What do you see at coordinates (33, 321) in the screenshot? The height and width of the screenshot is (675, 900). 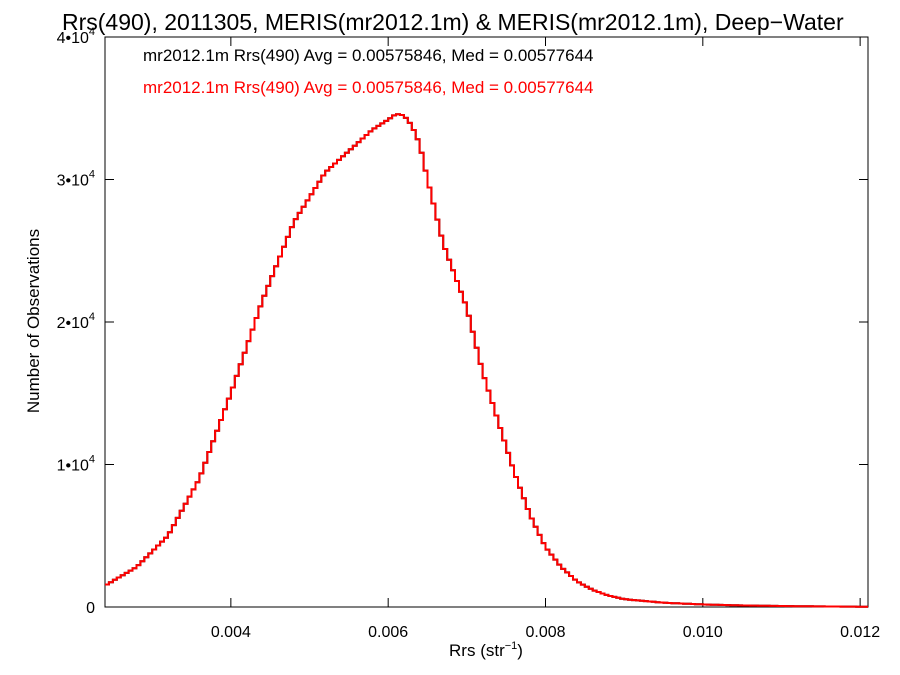 I see `y-axis-label: Number of Observations` at bounding box center [33, 321].